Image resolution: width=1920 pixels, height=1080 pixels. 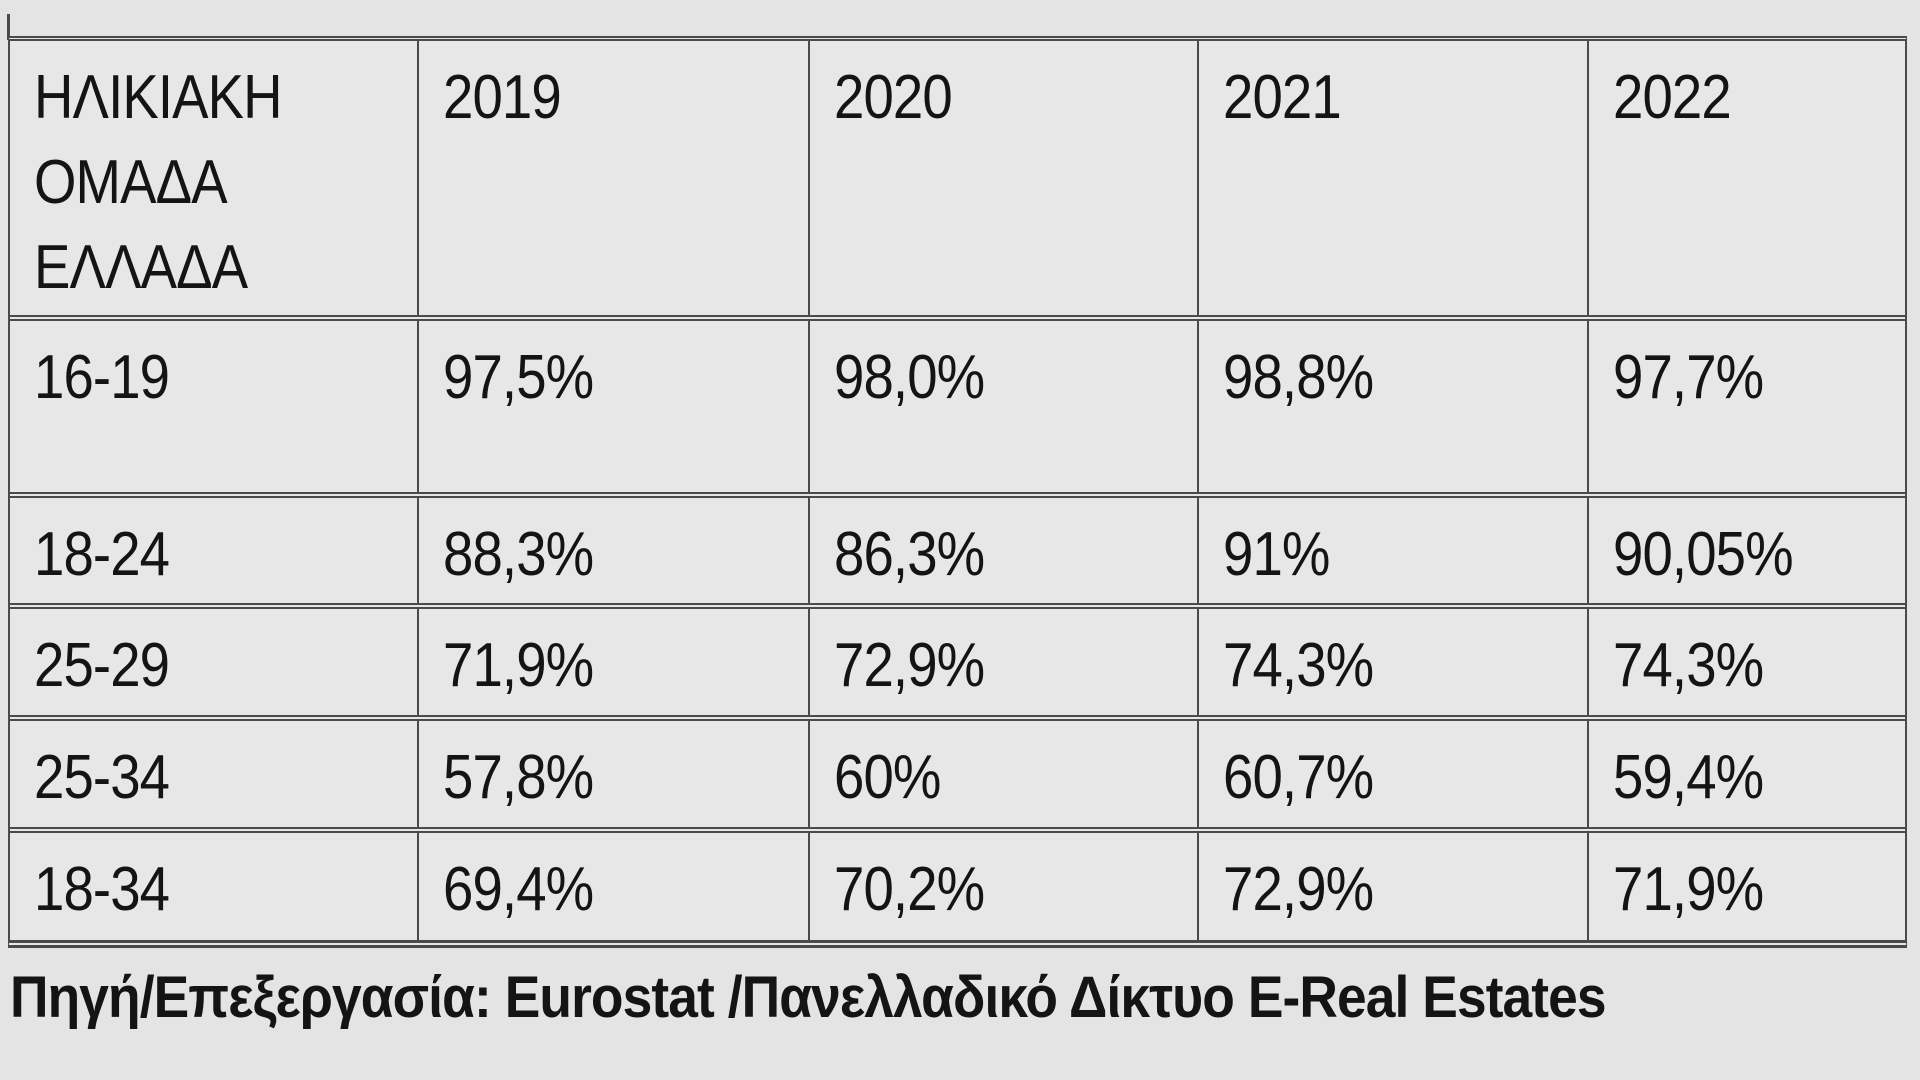 I want to click on header-cell-year: 2019, so click(x=614, y=178).